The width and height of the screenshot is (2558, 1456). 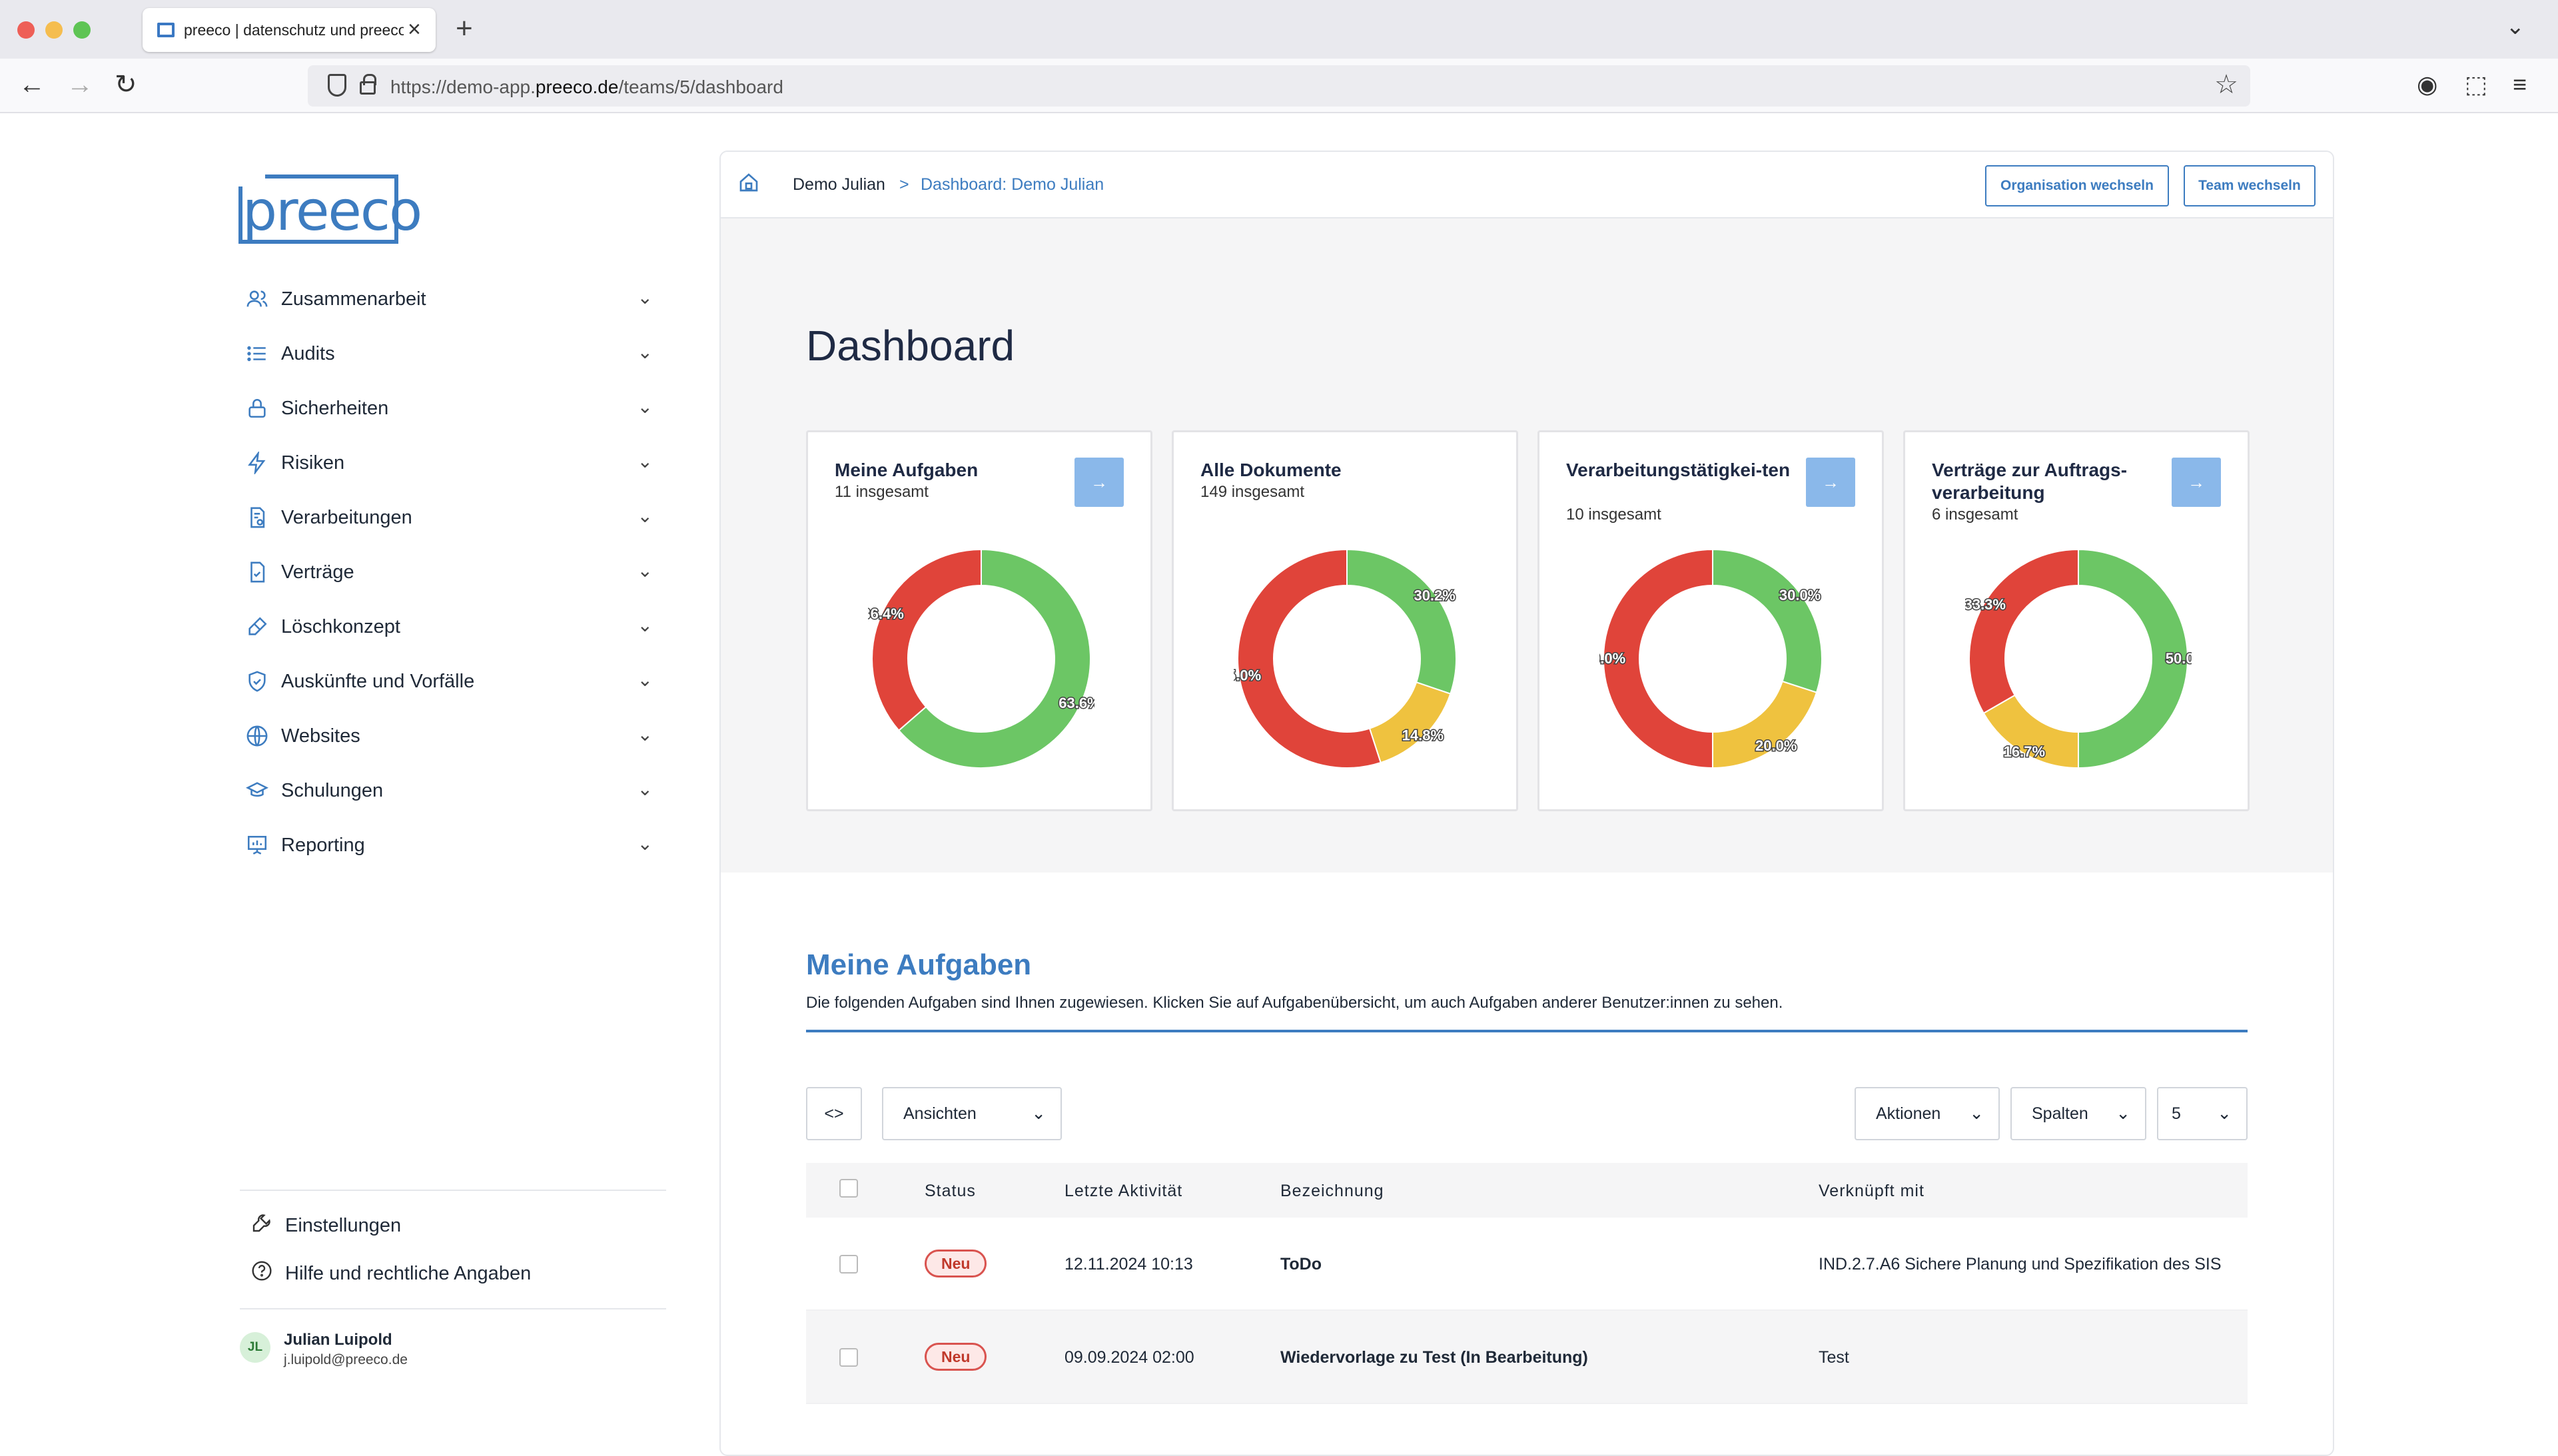 I want to click on window-zoom-button, so click(x=82, y=30).